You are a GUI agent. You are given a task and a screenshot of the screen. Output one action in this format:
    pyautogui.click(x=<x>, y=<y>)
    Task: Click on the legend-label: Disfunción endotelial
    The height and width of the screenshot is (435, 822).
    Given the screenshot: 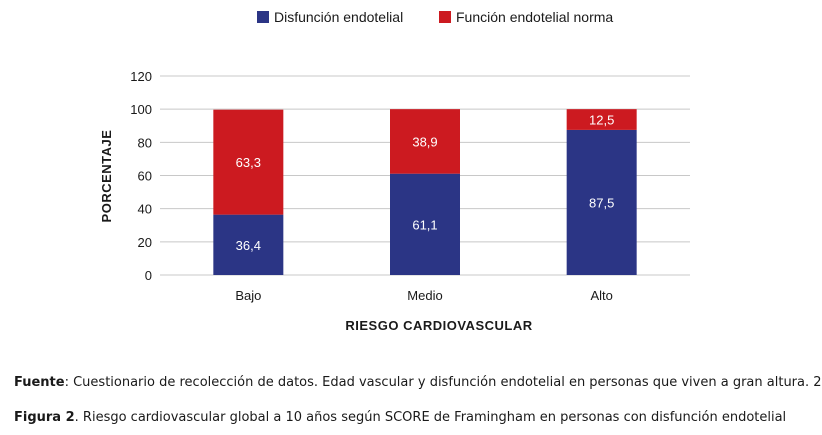 What is the action you would take?
    pyautogui.click(x=338, y=17)
    